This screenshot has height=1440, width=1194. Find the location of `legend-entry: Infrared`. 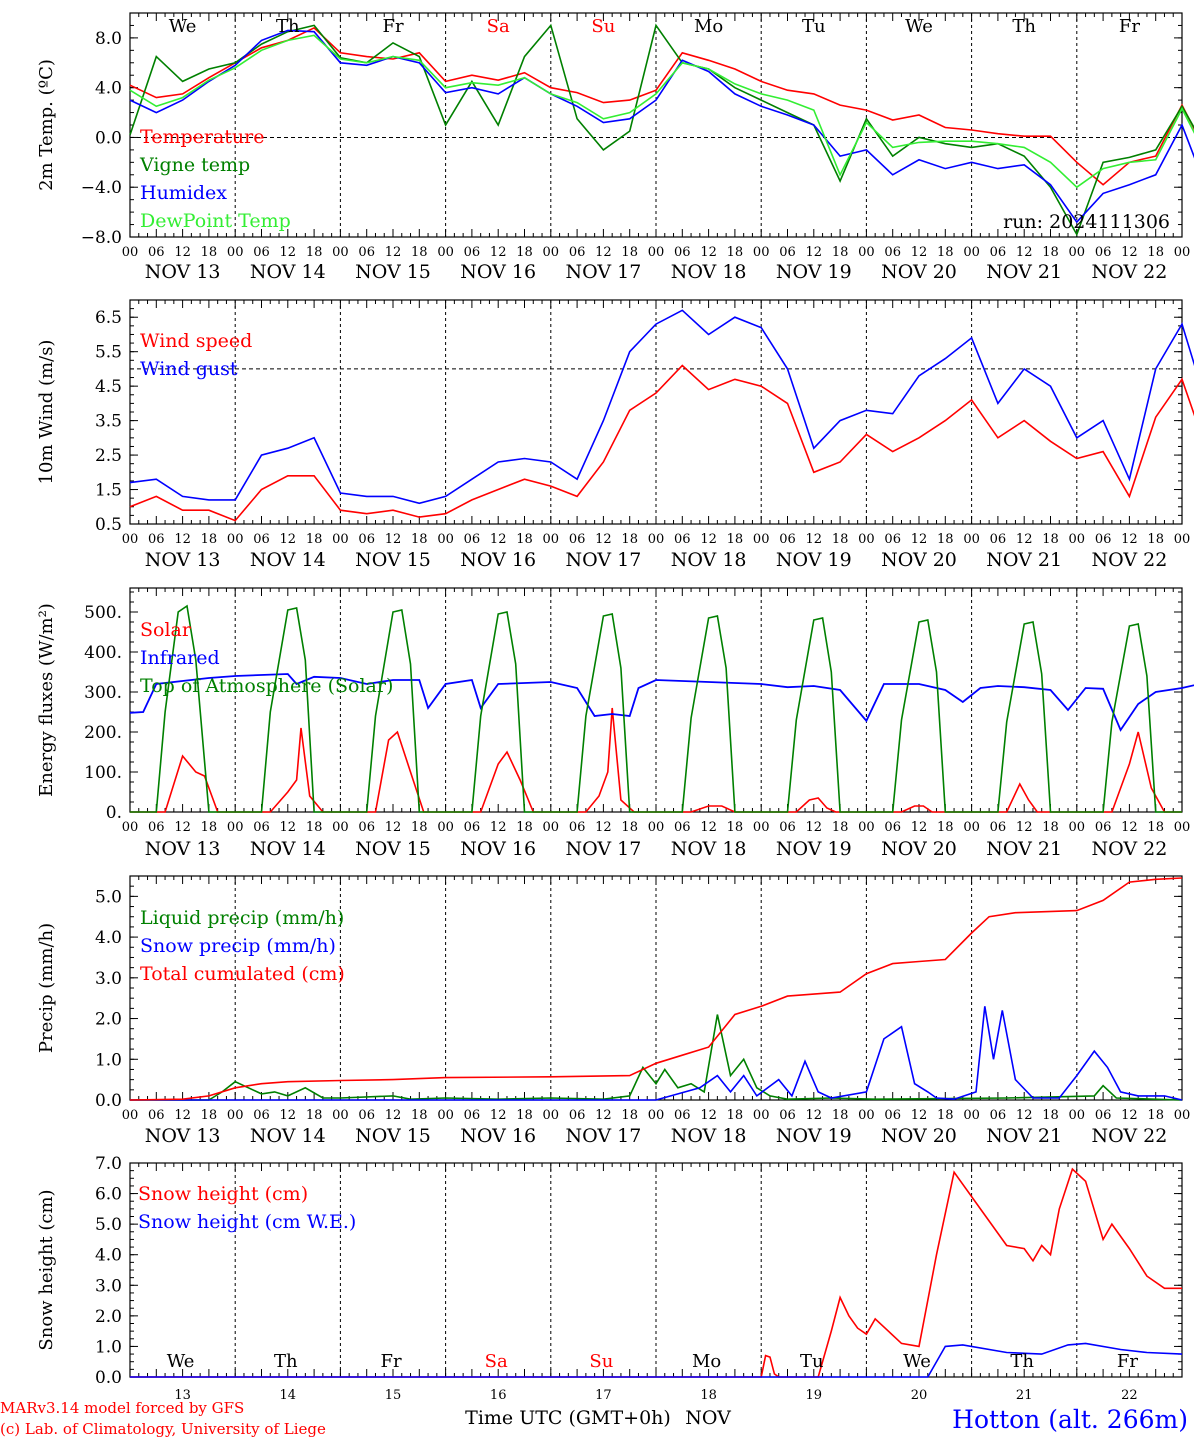

legend-entry: Infrared is located at coordinates (180, 658).